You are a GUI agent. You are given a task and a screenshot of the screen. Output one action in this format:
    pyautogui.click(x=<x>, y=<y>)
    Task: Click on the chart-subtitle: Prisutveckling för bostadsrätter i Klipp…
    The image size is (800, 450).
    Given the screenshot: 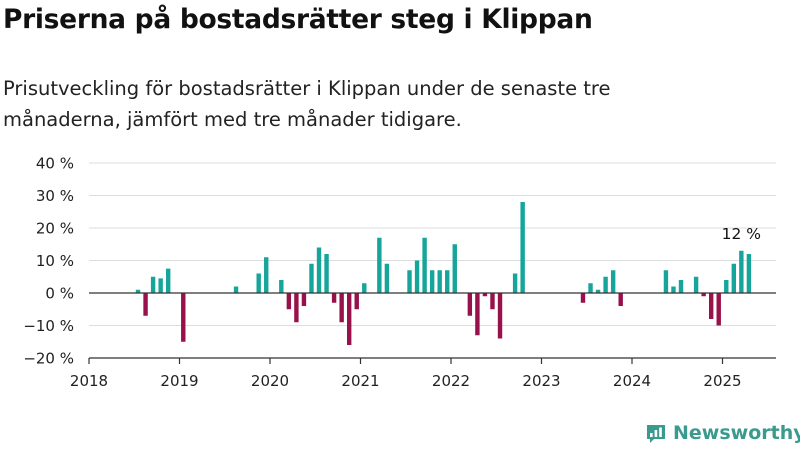 What is the action you would take?
    pyautogui.click(x=307, y=104)
    